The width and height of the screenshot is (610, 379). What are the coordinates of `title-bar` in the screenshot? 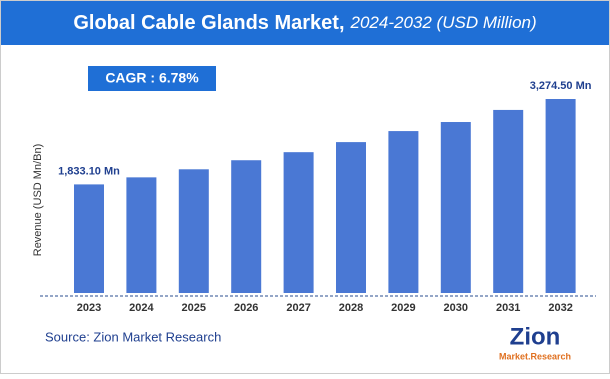 It's located at (305, 23).